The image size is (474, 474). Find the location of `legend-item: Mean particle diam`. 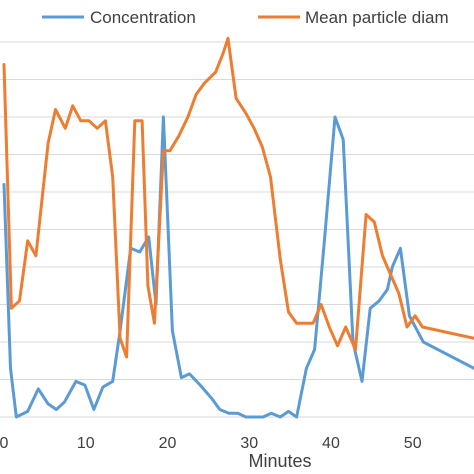

legend-item: Mean particle diam is located at coordinates (353, 17).